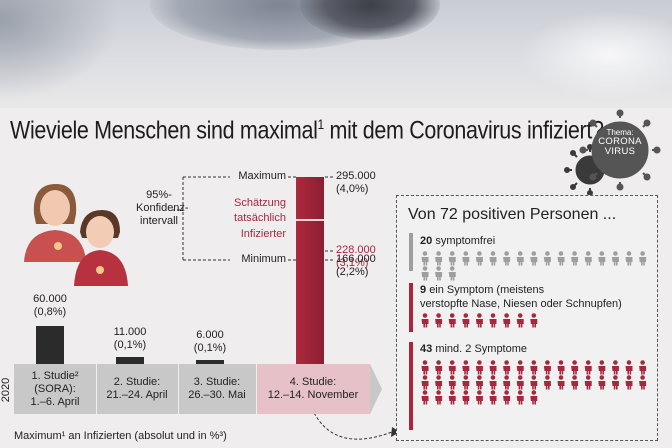 This screenshot has width=672, height=448. Describe the element at coordinates (411, 307) in the screenshot. I see `group-bar-ein-symptom` at that location.